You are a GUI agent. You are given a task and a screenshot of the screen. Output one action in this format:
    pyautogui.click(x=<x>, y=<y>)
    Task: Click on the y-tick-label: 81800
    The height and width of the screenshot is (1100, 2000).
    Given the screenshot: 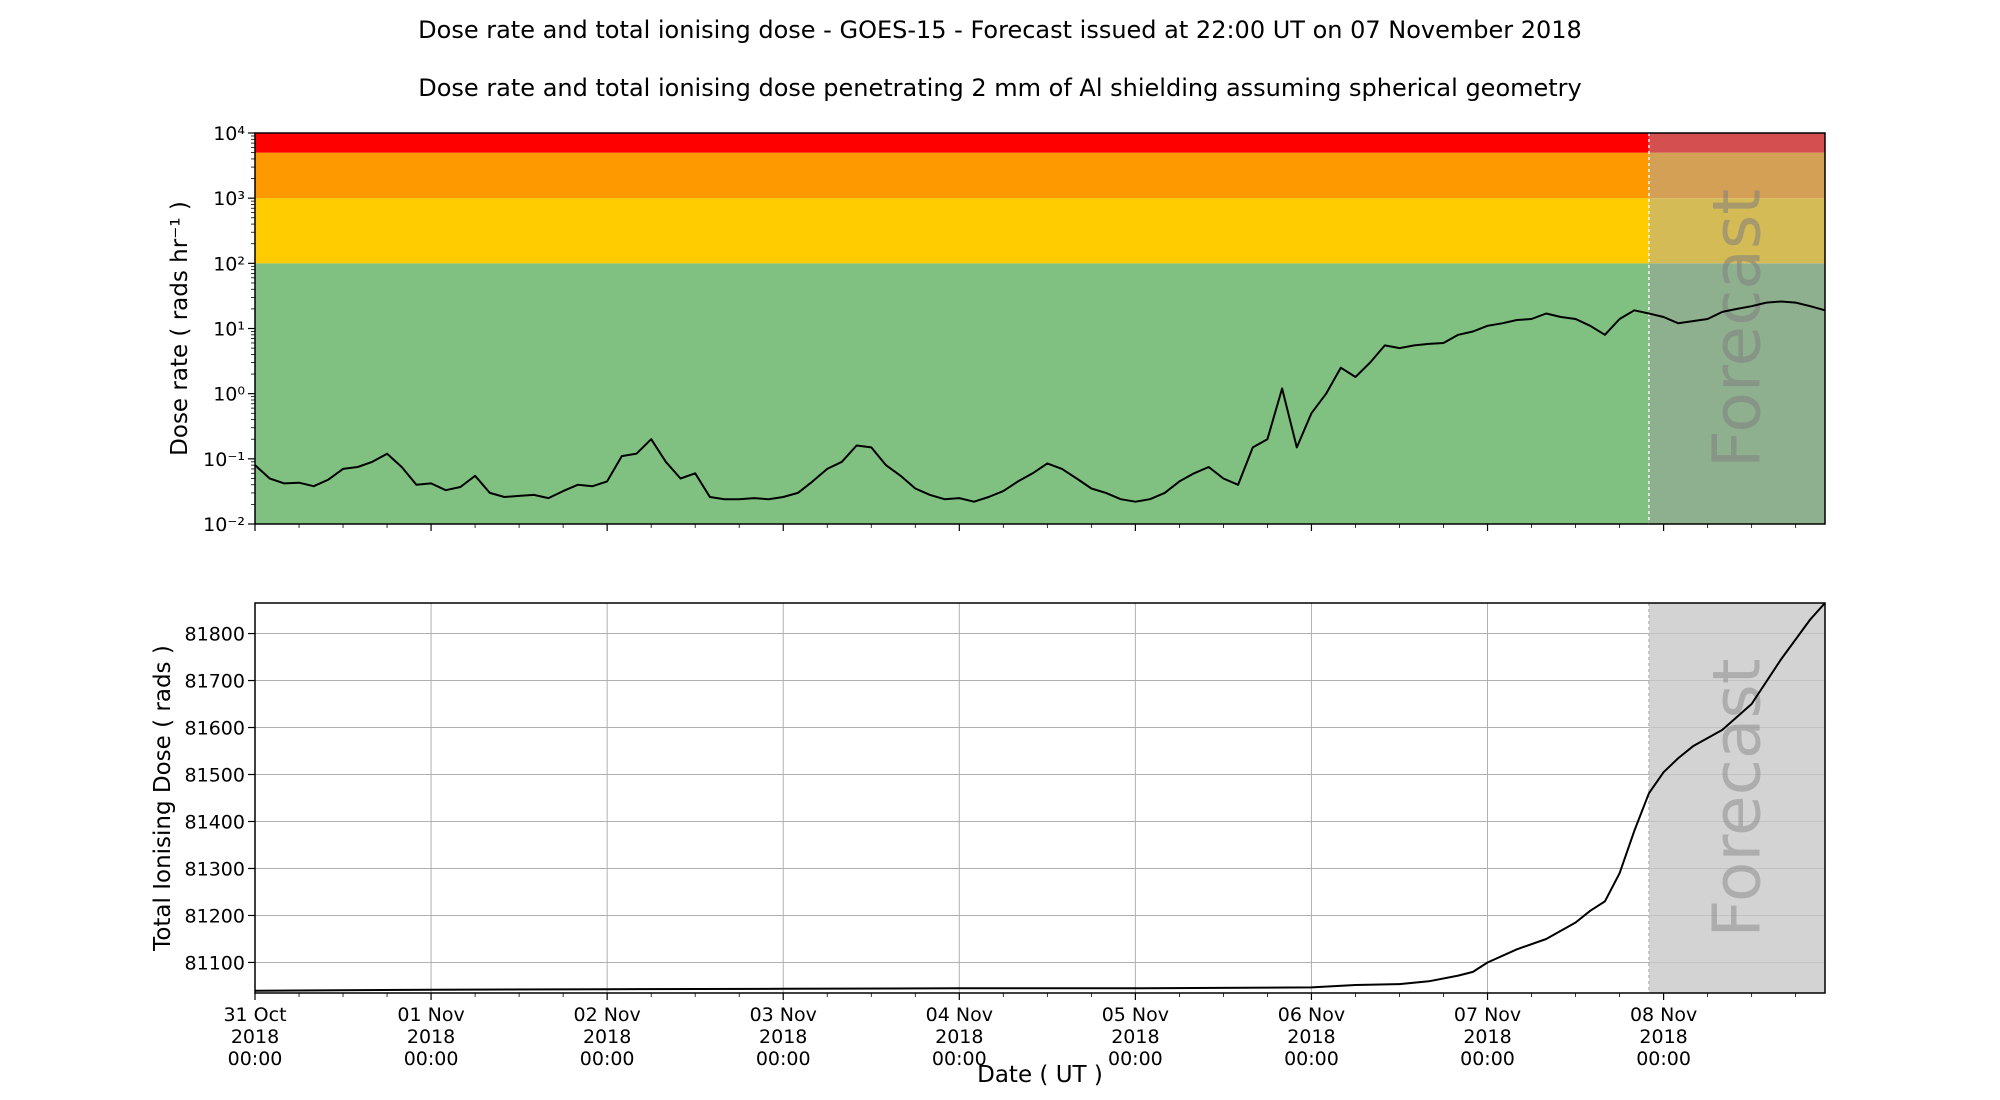 What is the action you would take?
    pyautogui.click(x=215, y=635)
    